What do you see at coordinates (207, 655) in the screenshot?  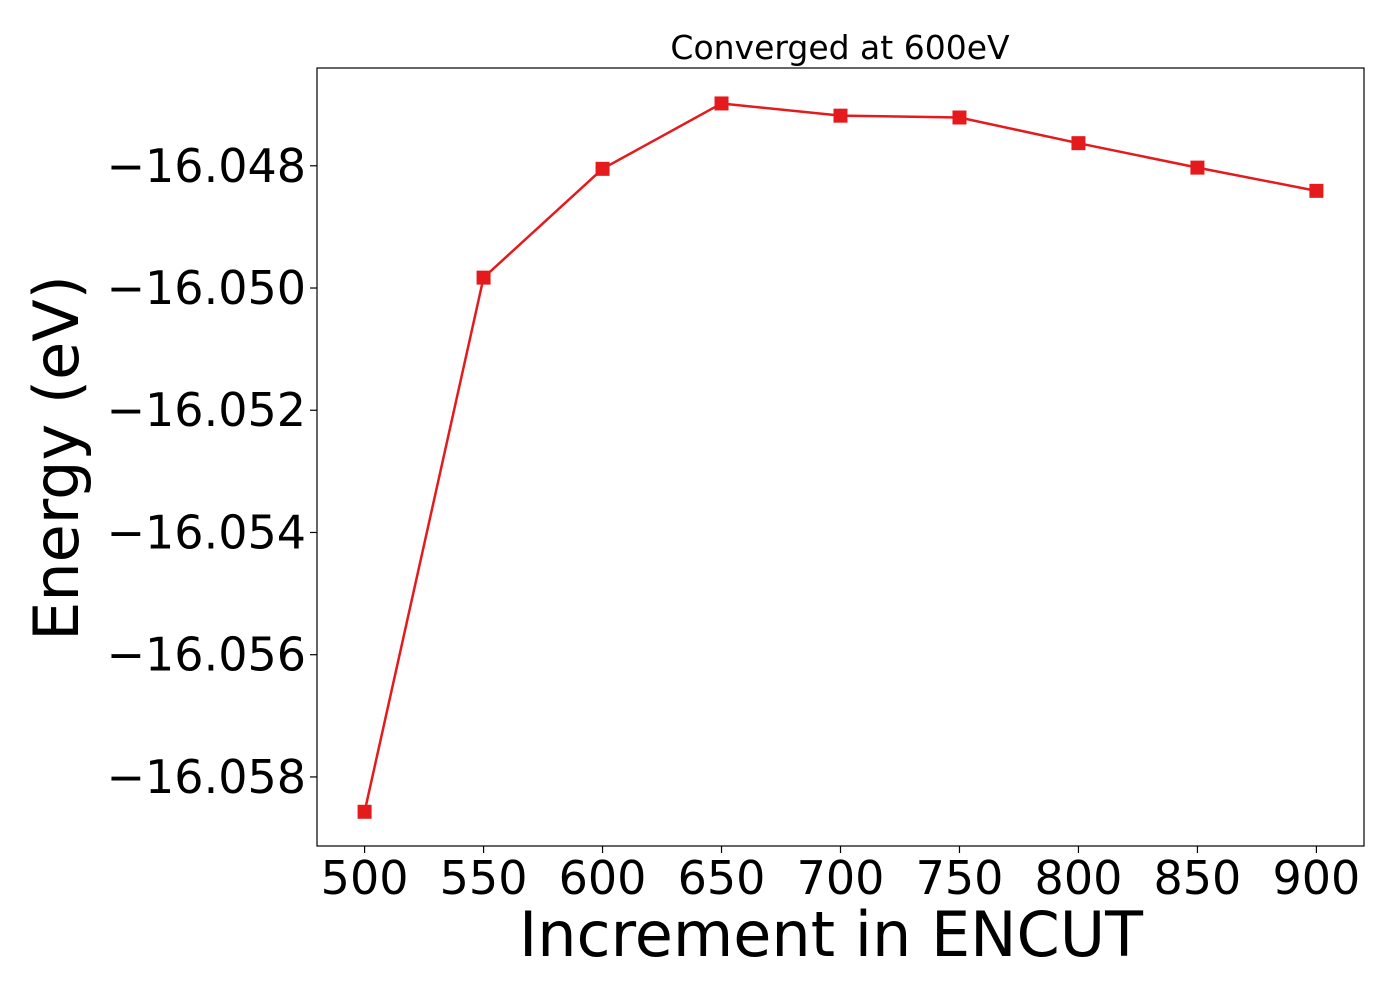 I see `y-tick-label: −16.056` at bounding box center [207, 655].